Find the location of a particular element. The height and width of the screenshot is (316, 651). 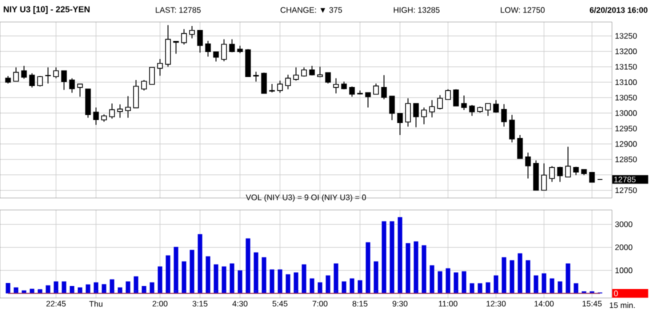

y-tick-label: 12750 is located at coordinates (626, 190).